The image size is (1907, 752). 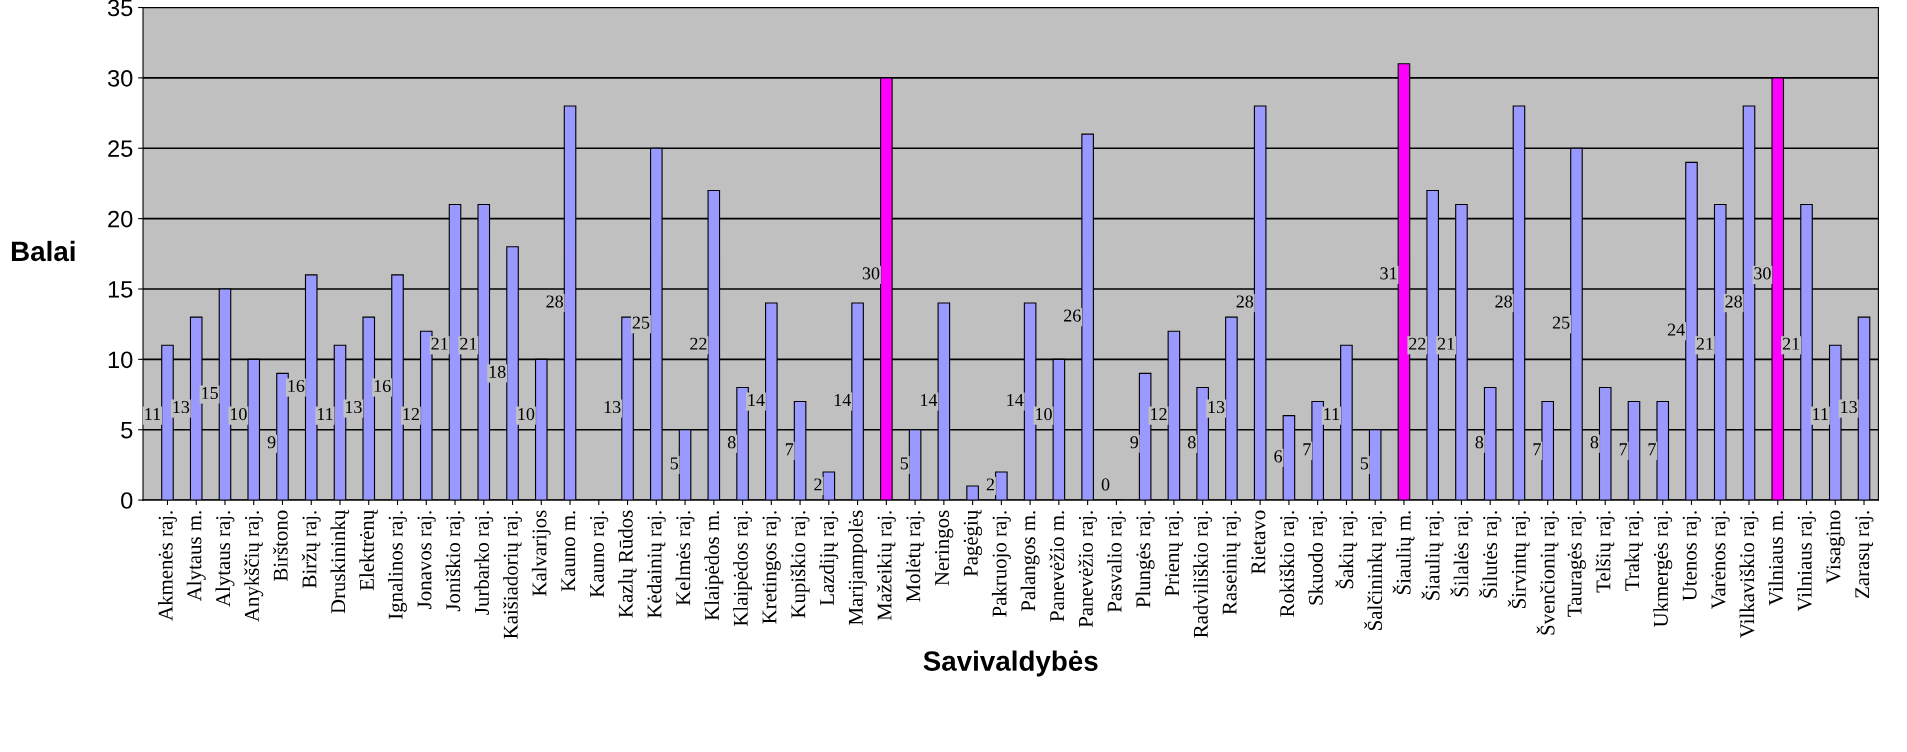 I want to click on x-tick-label: Kauno raj., so click(x=599, y=554).